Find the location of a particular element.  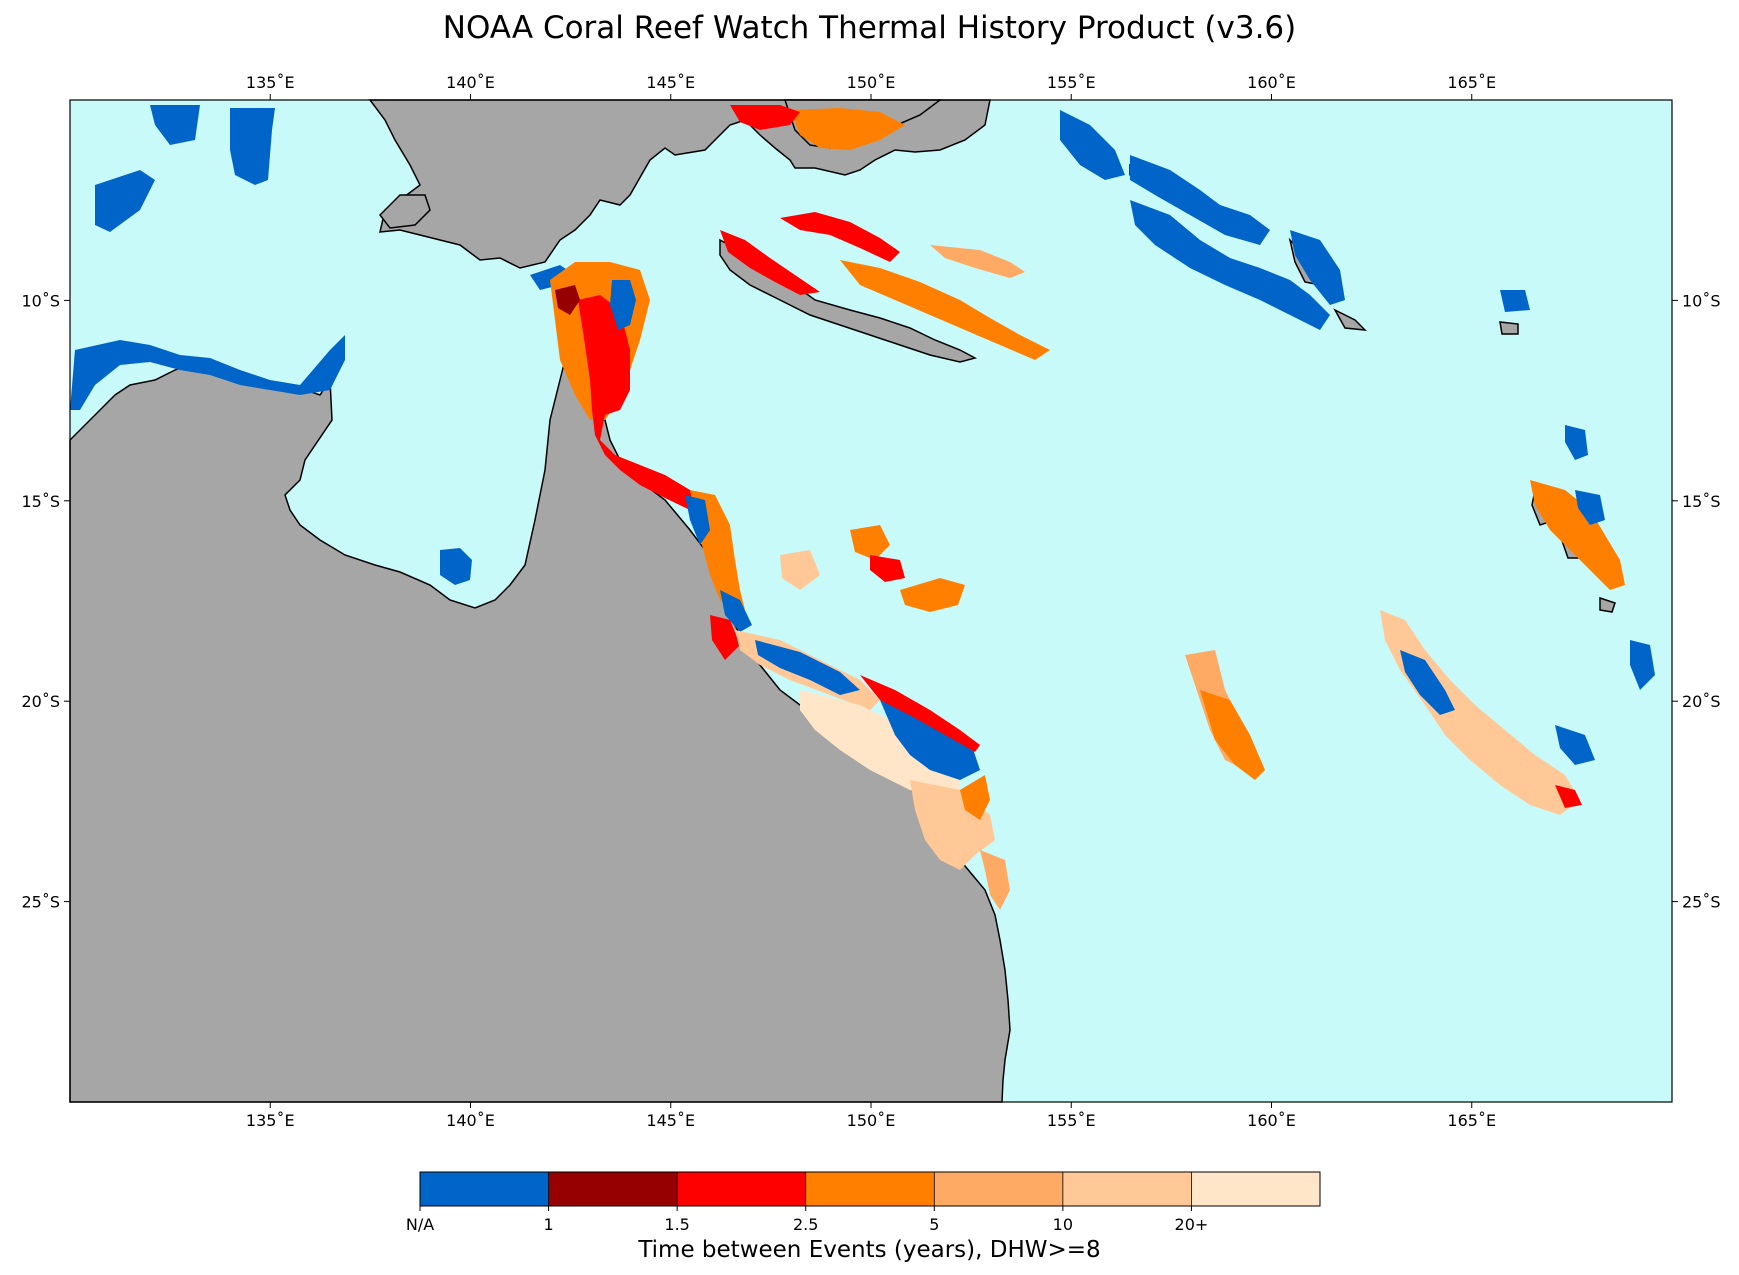

lat-tick-label-right: 20˚S is located at coordinates (1701, 701).